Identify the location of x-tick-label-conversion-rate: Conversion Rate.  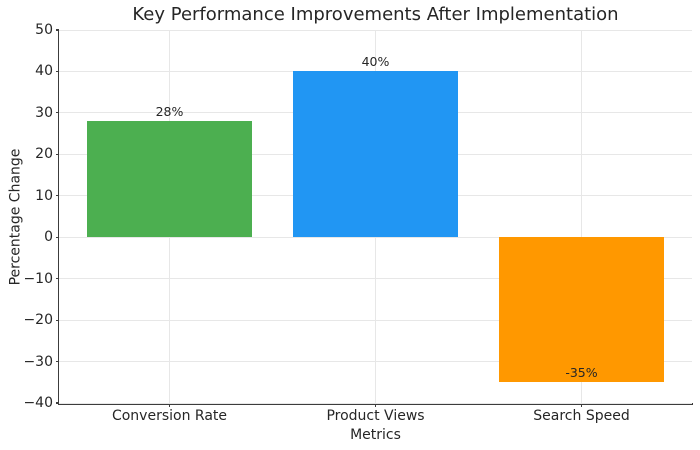
(169, 416).